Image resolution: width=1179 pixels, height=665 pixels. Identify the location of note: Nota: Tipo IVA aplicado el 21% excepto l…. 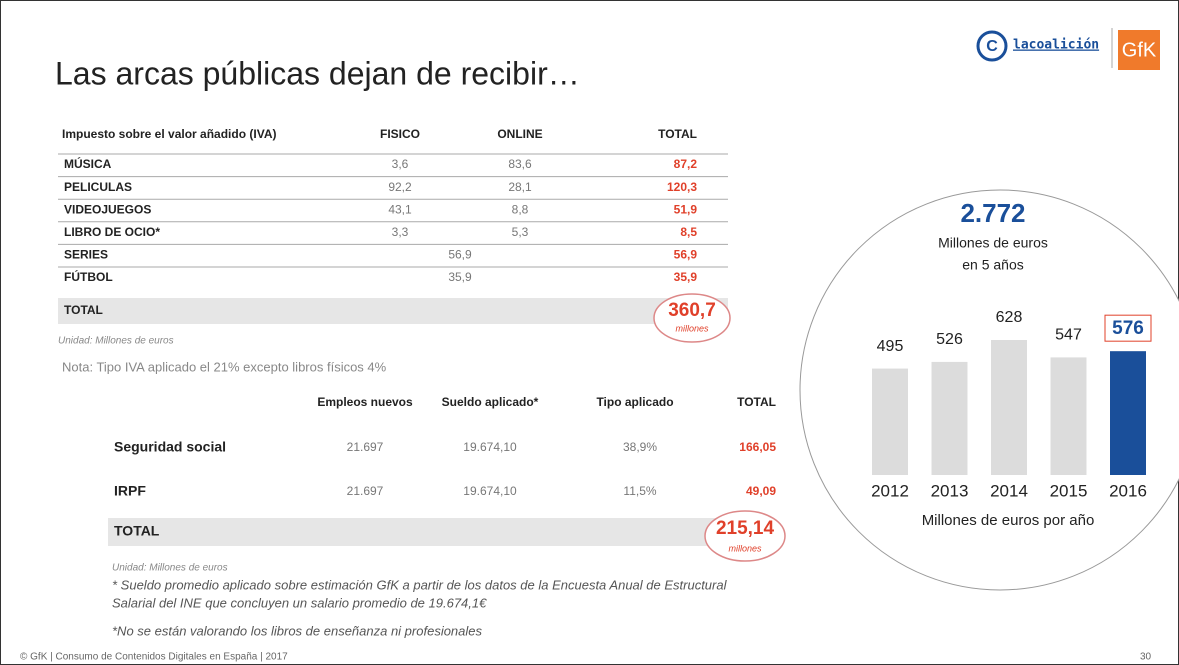
(224, 366).